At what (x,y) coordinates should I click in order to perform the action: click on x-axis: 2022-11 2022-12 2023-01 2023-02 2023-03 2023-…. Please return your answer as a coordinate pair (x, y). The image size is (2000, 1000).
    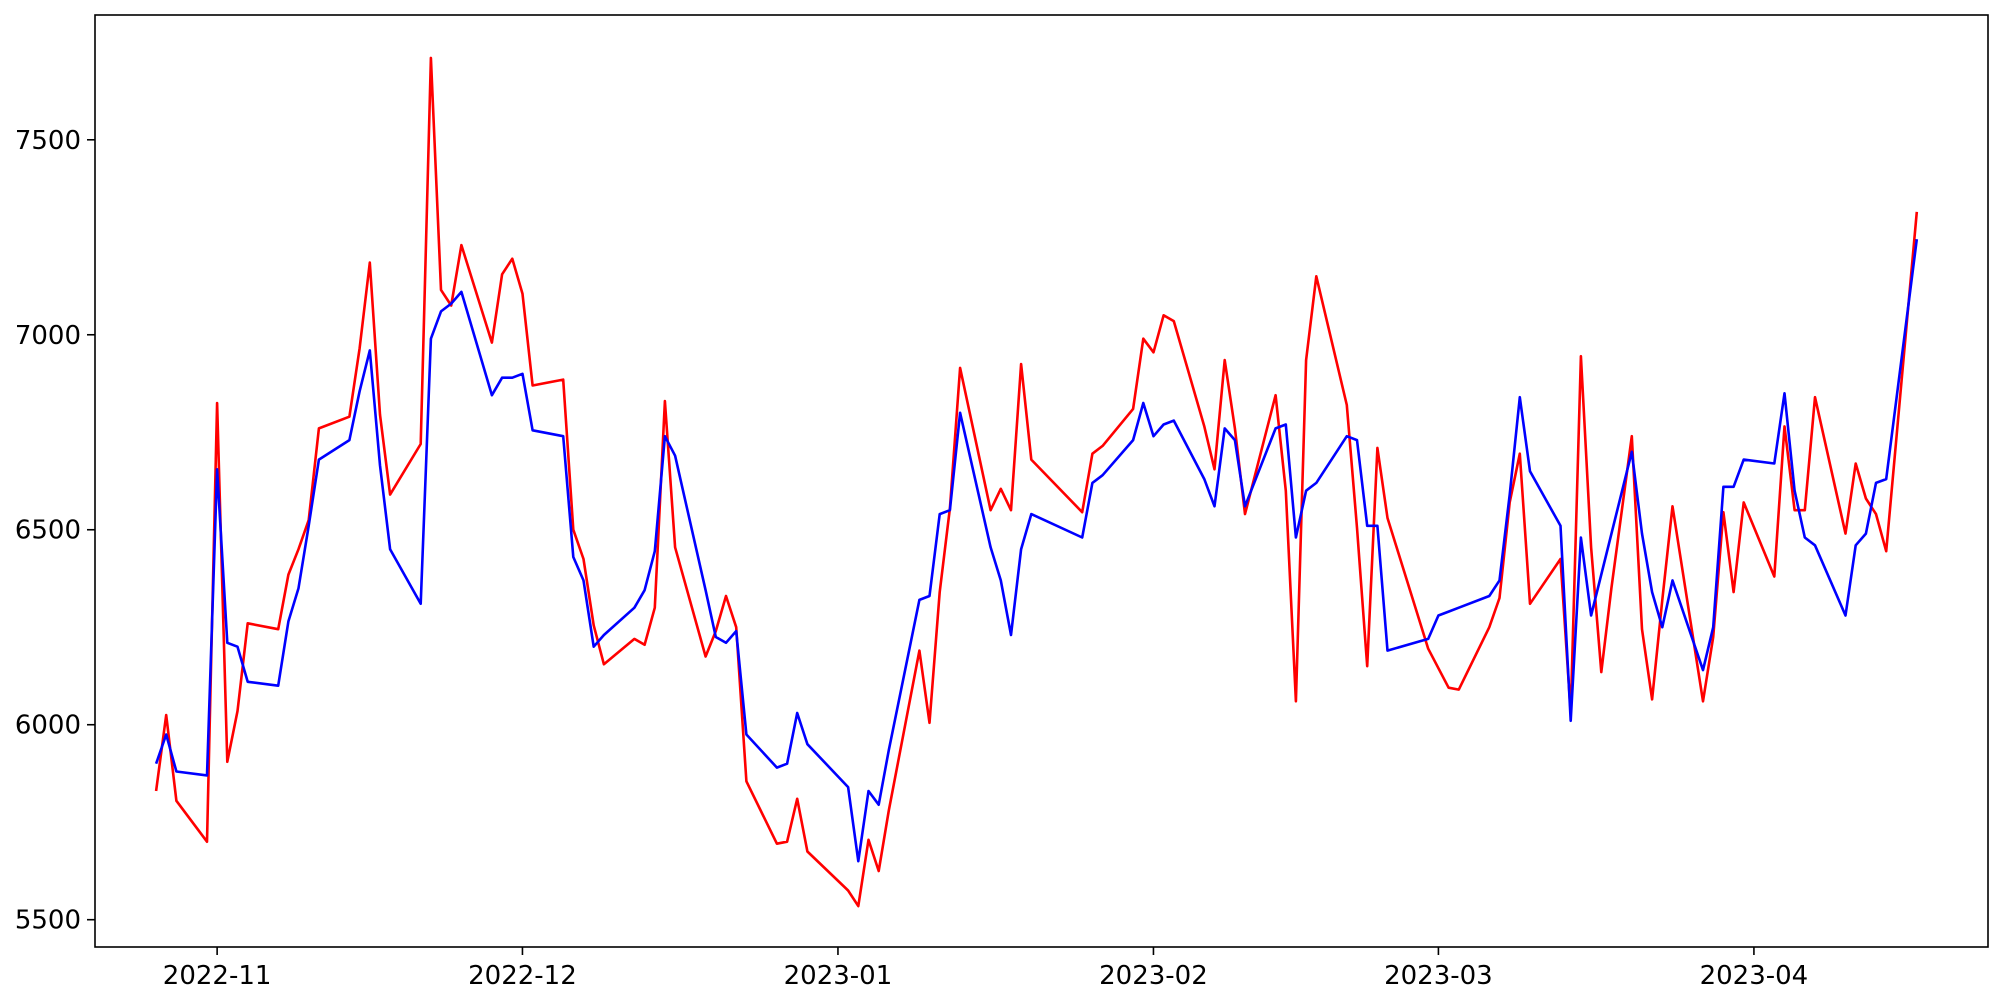
    Looking at the image, I should click on (985, 969).